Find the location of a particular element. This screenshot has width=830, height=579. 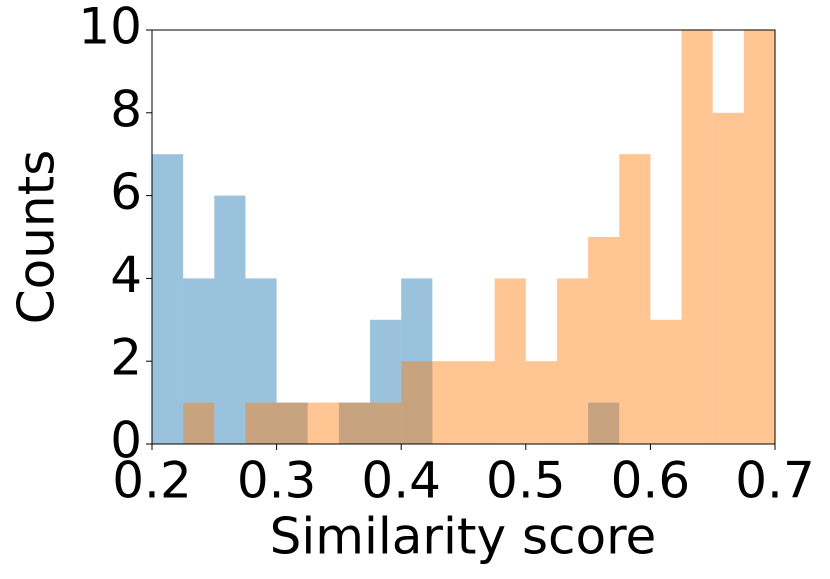

y-tick-label: 8 is located at coordinates (126, 109).